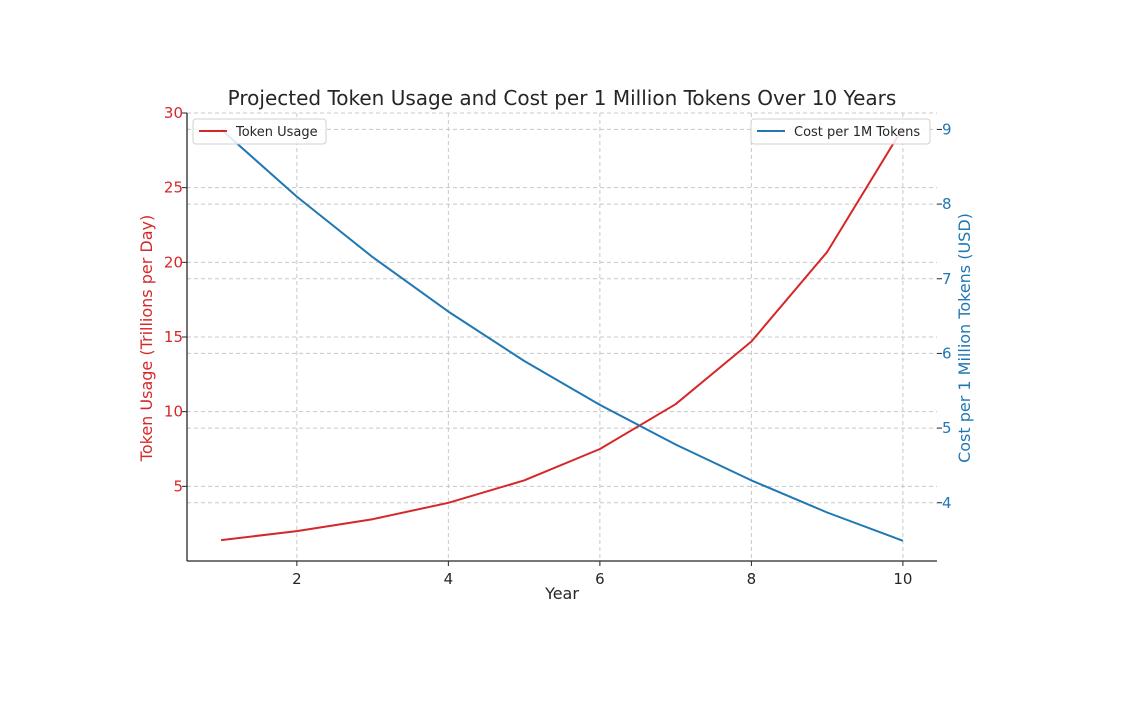 The image size is (1133, 720). I want to click on y-left-tick-label-25: 25, so click(173, 188).